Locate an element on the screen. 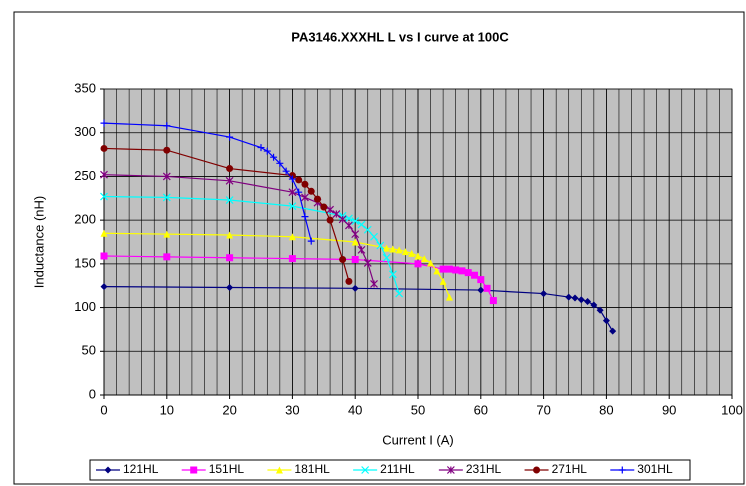 The height and width of the screenshot is (486, 746). legend-label: 271HL is located at coordinates (570, 469).